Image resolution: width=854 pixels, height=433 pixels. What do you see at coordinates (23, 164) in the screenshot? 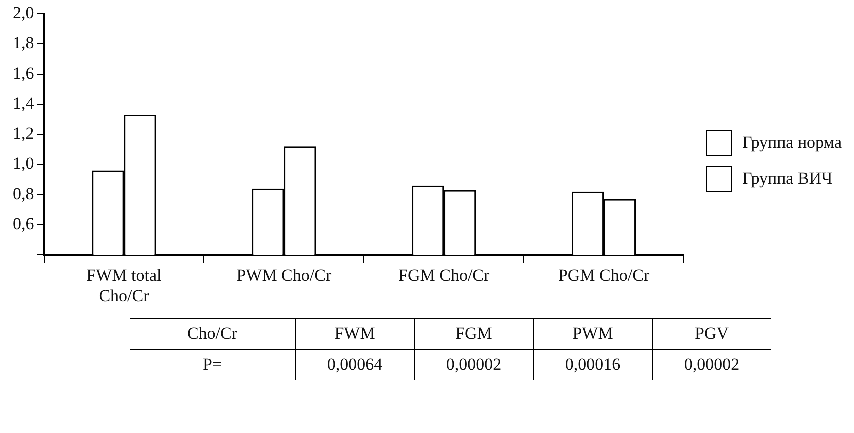
I see `y-tick-label: 1,0` at bounding box center [23, 164].